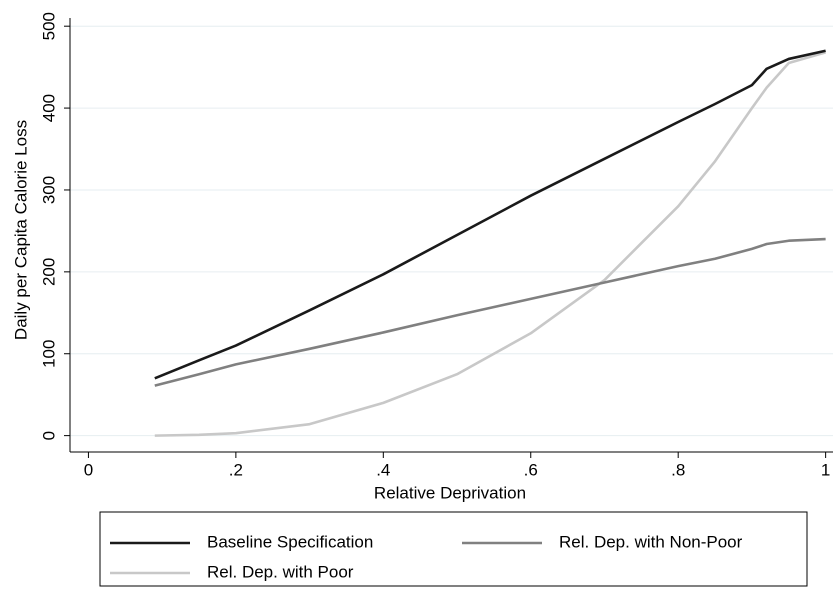 This screenshot has width=833, height=592. What do you see at coordinates (678, 469) in the screenshot?
I see `x-tick-label: .8` at bounding box center [678, 469].